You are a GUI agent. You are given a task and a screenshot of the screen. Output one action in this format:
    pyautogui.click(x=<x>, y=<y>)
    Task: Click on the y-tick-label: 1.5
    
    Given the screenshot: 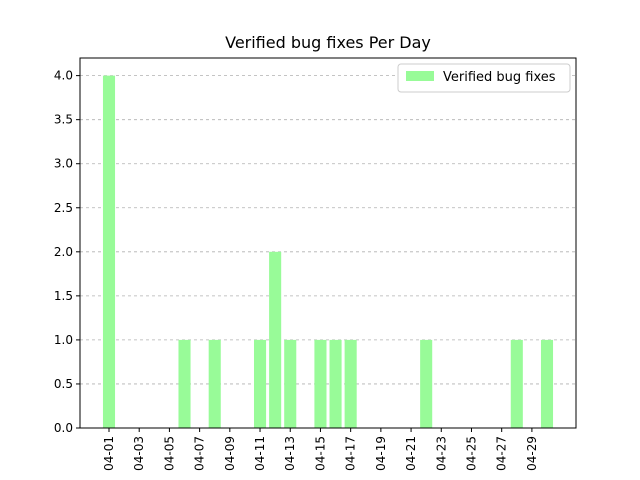 What is the action you would take?
    pyautogui.click(x=63, y=296)
    